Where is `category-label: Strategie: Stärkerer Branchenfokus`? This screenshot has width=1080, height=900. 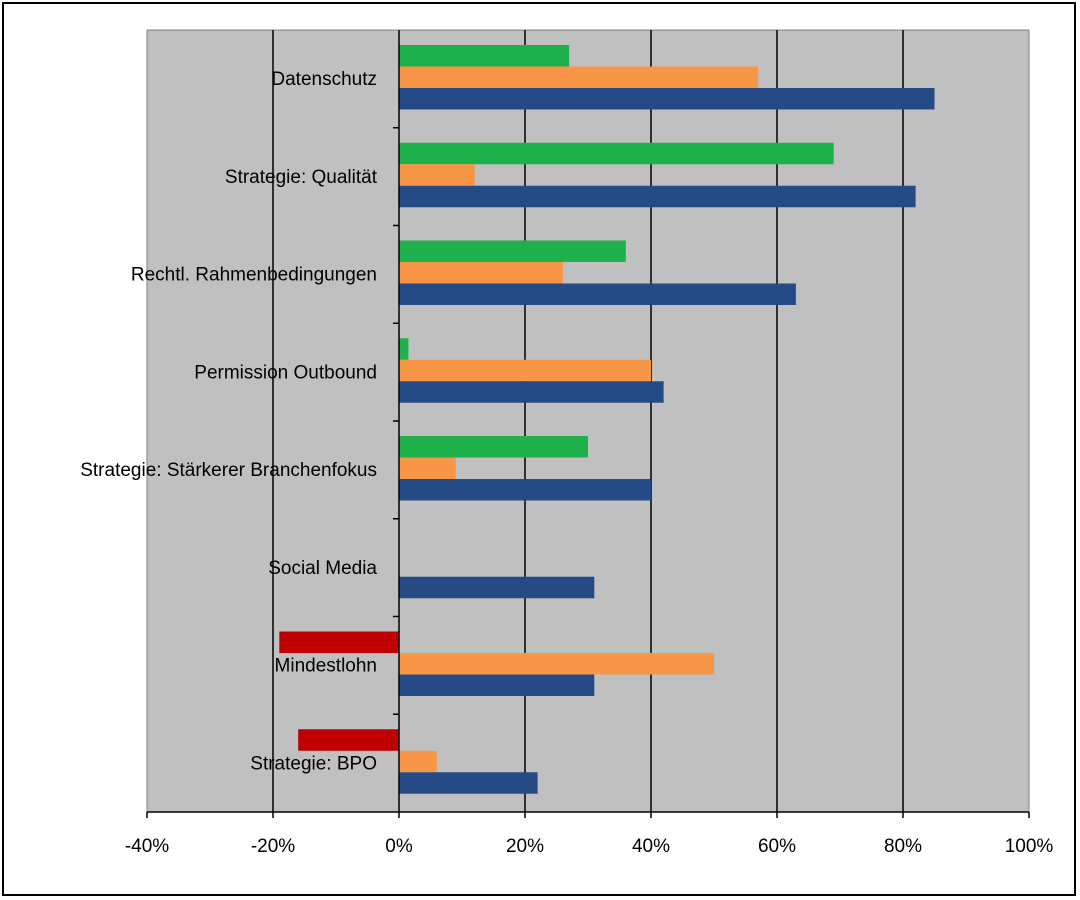
category-label: Strategie: Stärkerer Branchenfokus is located at coordinates (228, 470).